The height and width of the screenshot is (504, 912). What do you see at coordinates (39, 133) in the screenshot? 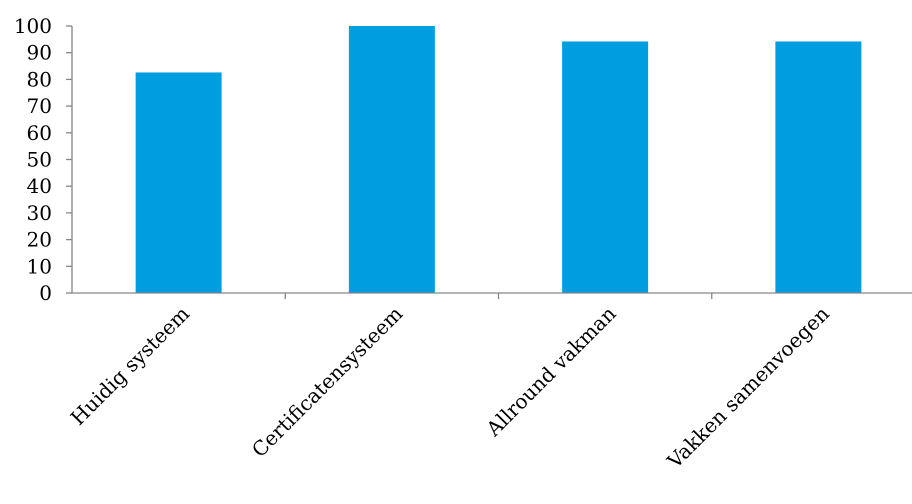
I see `y-tick-label: 60` at bounding box center [39, 133].